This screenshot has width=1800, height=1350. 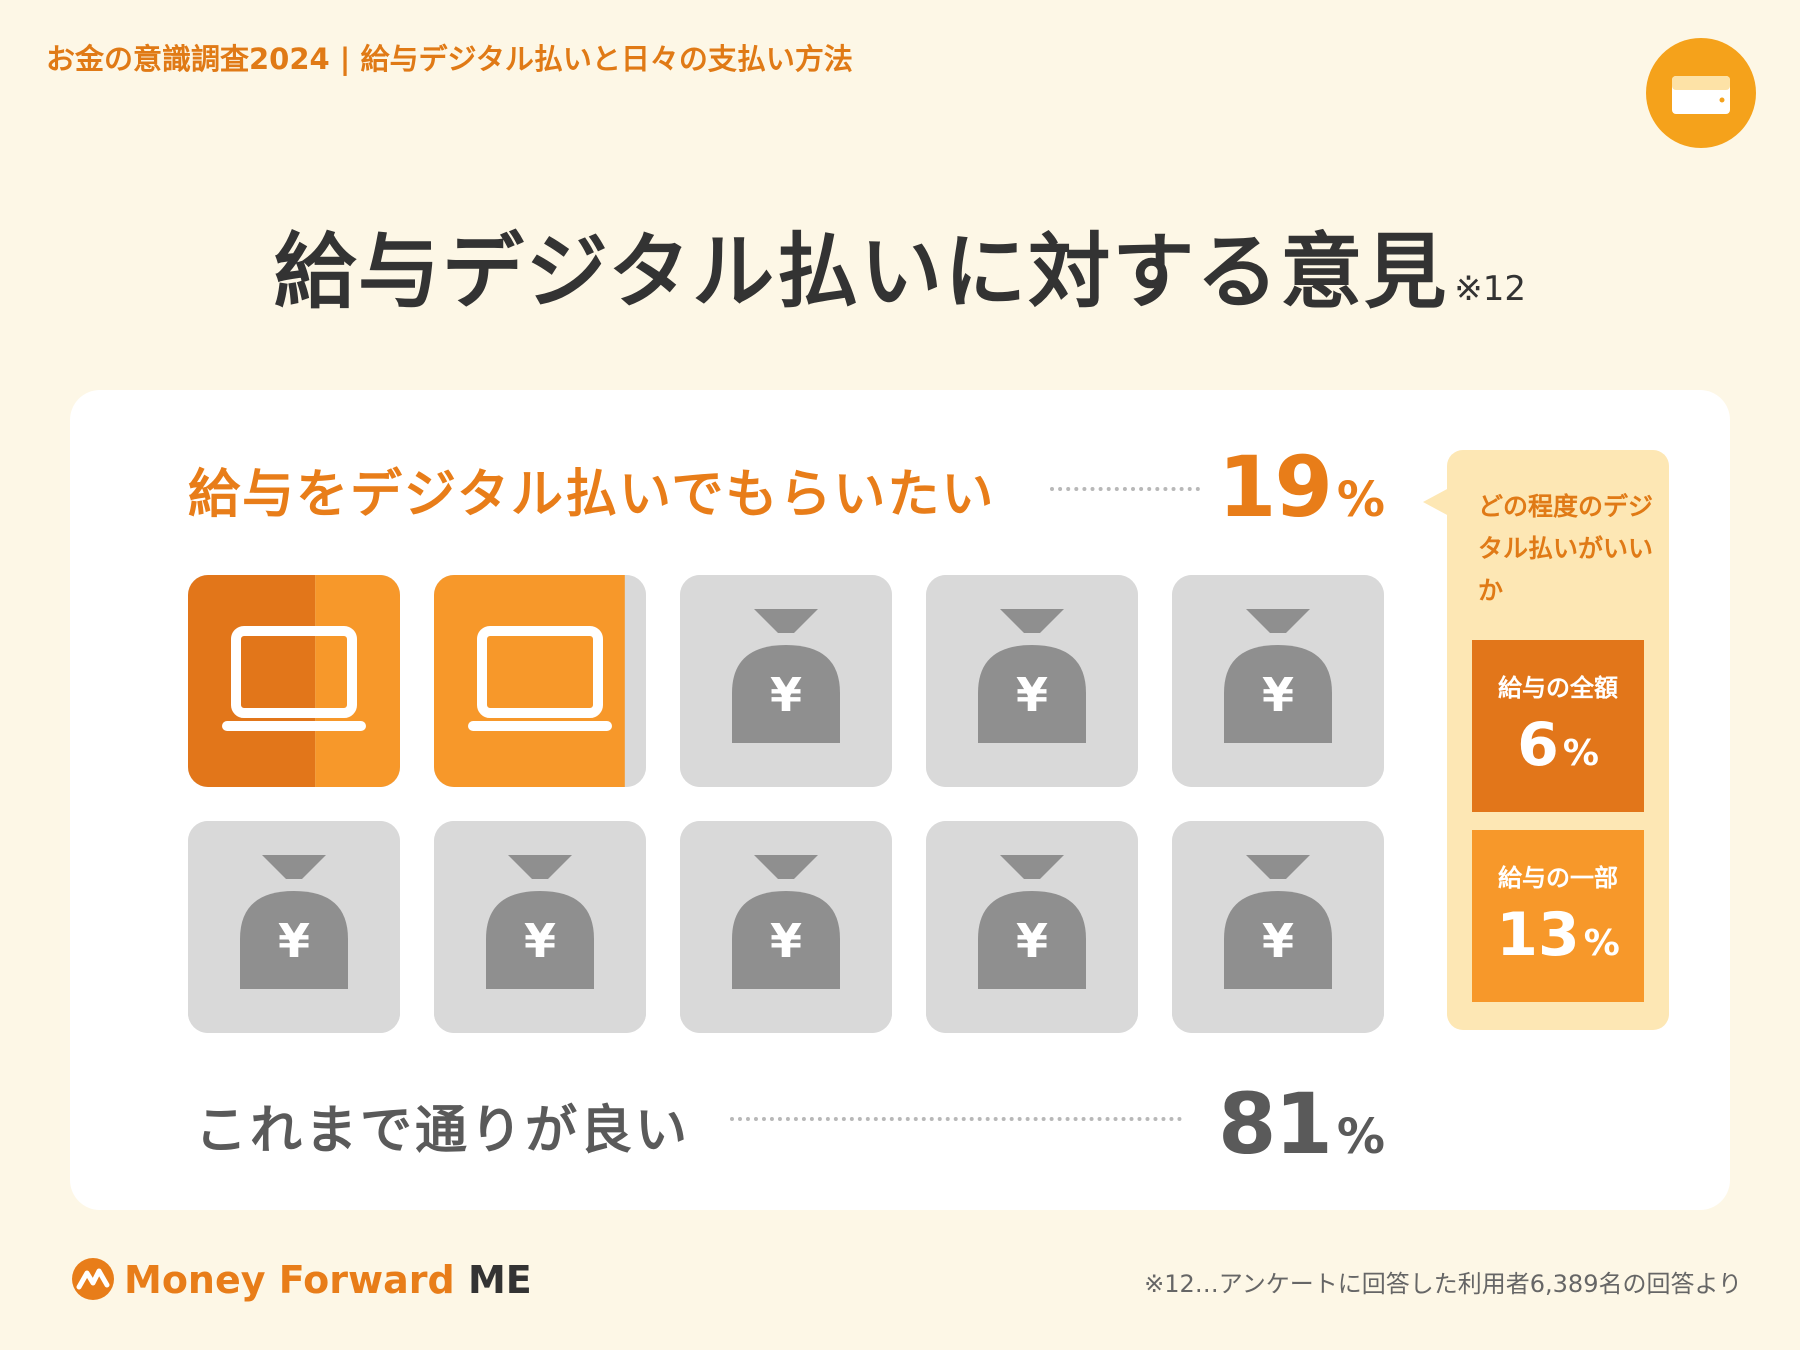 I want to click on brand-name-suffix: ME, so click(x=499, y=1280).